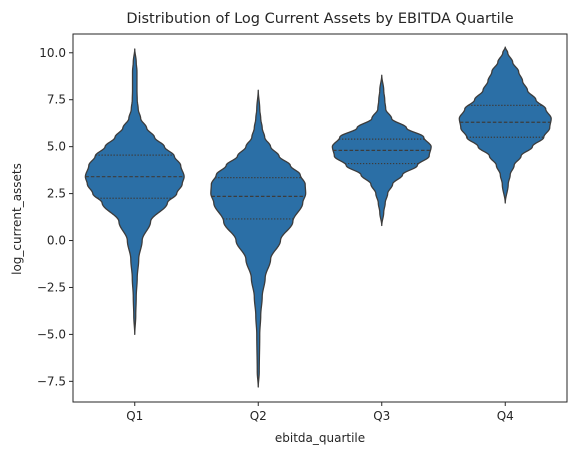  What do you see at coordinates (56, 147) in the screenshot?
I see `y-tick-label: 5.0` at bounding box center [56, 147].